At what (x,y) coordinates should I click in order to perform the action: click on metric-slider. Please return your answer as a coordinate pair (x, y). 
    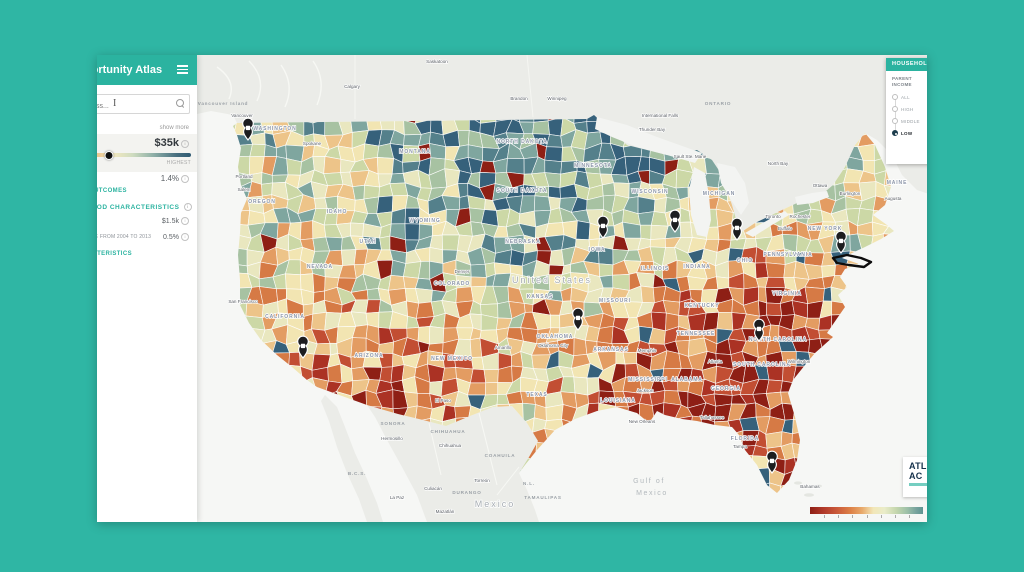
    Looking at the image, I should click on (144, 155).